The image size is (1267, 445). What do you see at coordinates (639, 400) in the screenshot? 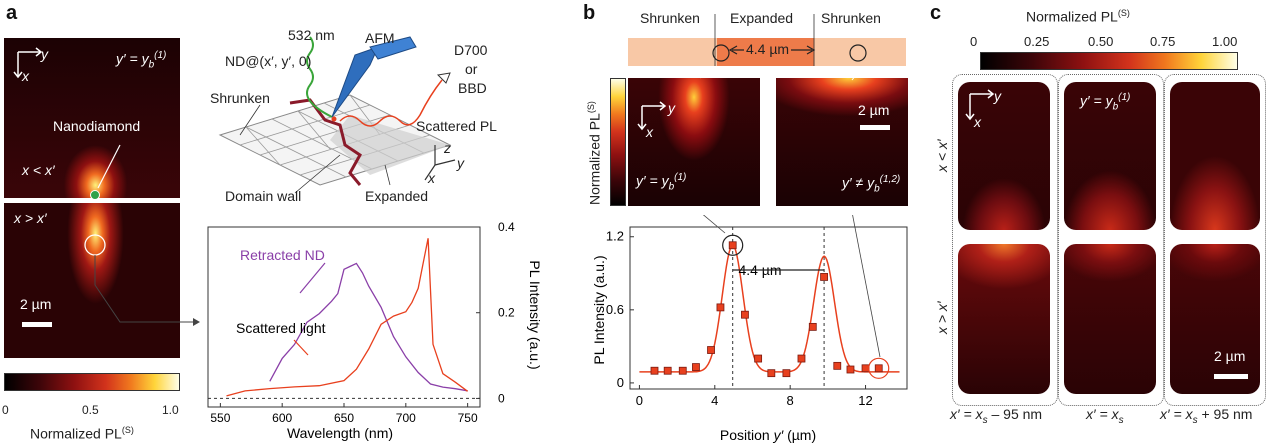
I see `profile-xtick-label: 0` at bounding box center [639, 400].